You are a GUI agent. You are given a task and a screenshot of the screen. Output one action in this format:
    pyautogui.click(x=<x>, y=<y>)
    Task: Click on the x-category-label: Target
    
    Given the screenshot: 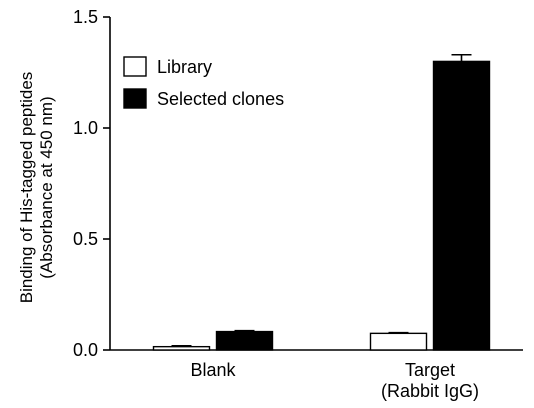 What is the action you would take?
    pyautogui.click(x=430, y=370)
    